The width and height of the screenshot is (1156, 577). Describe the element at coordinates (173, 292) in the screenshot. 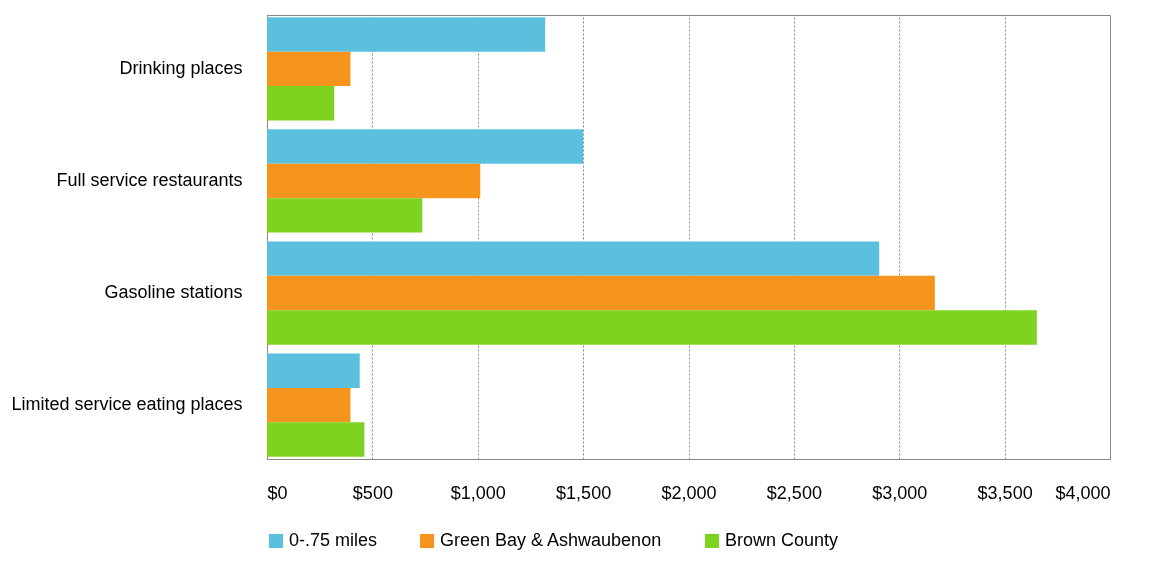

I see `y-tick-label: Gasoline stations` at that location.